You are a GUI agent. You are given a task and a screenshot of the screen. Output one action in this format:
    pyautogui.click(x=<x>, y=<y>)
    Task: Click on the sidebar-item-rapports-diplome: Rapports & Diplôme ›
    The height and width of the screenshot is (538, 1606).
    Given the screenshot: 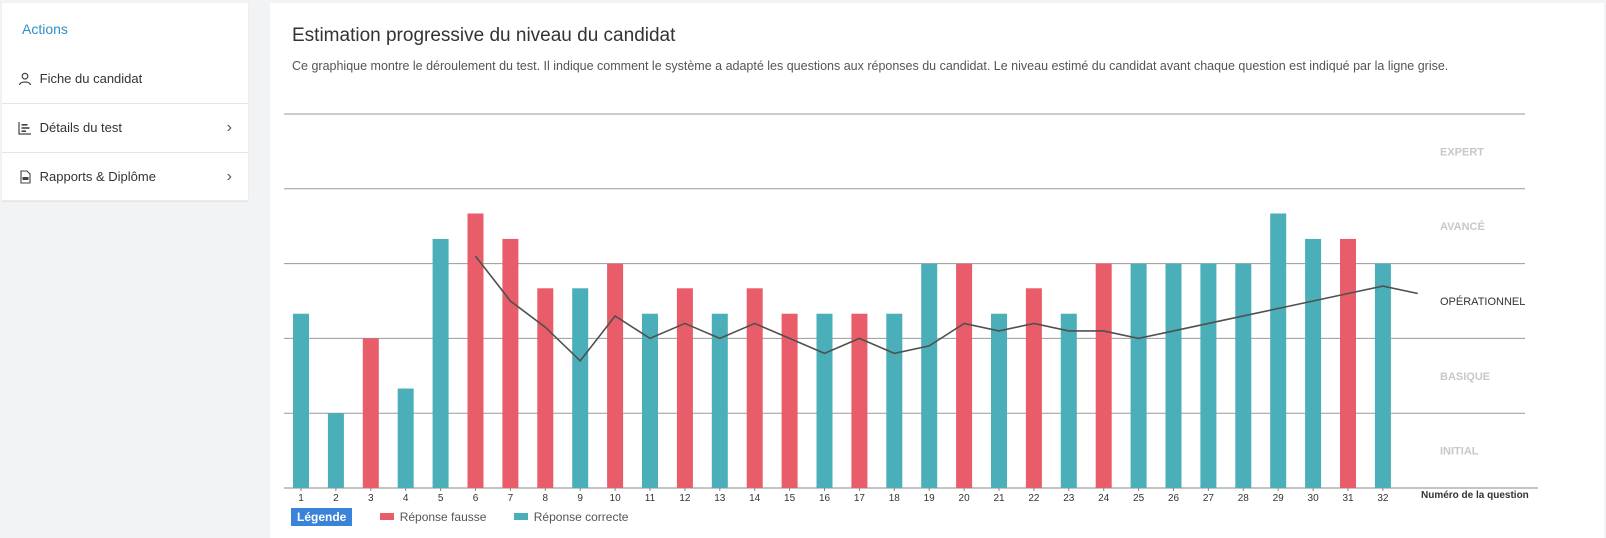 What is the action you would take?
    pyautogui.click(x=125, y=177)
    